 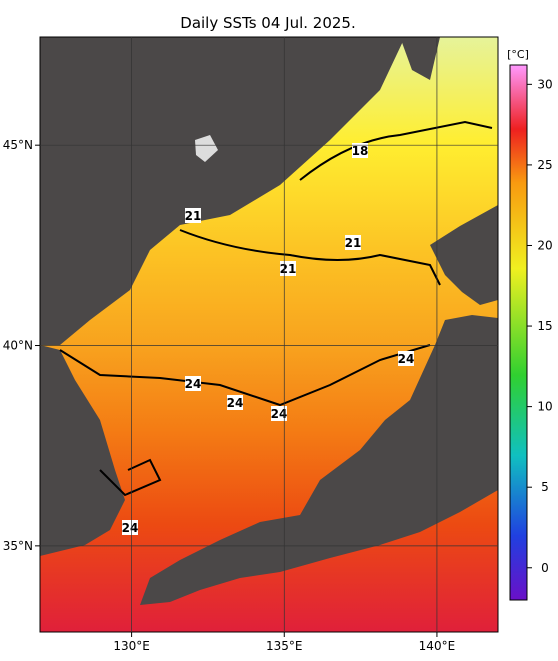 What do you see at coordinates (544, 84) in the screenshot?
I see `colorbar-tick-label: 30` at bounding box center [544, 84].